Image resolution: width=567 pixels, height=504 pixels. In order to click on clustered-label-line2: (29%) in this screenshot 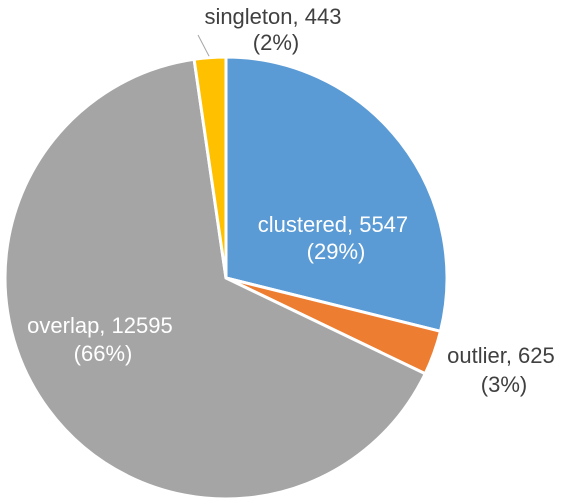, I will do `click(336, 251)`.